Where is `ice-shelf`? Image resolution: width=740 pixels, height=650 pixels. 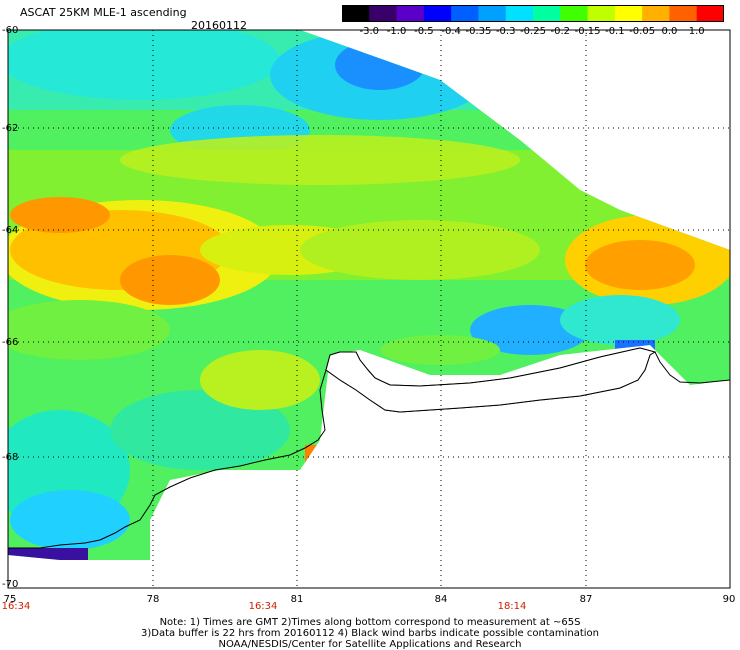
ice-shelf is located at coordinates (491, 380).